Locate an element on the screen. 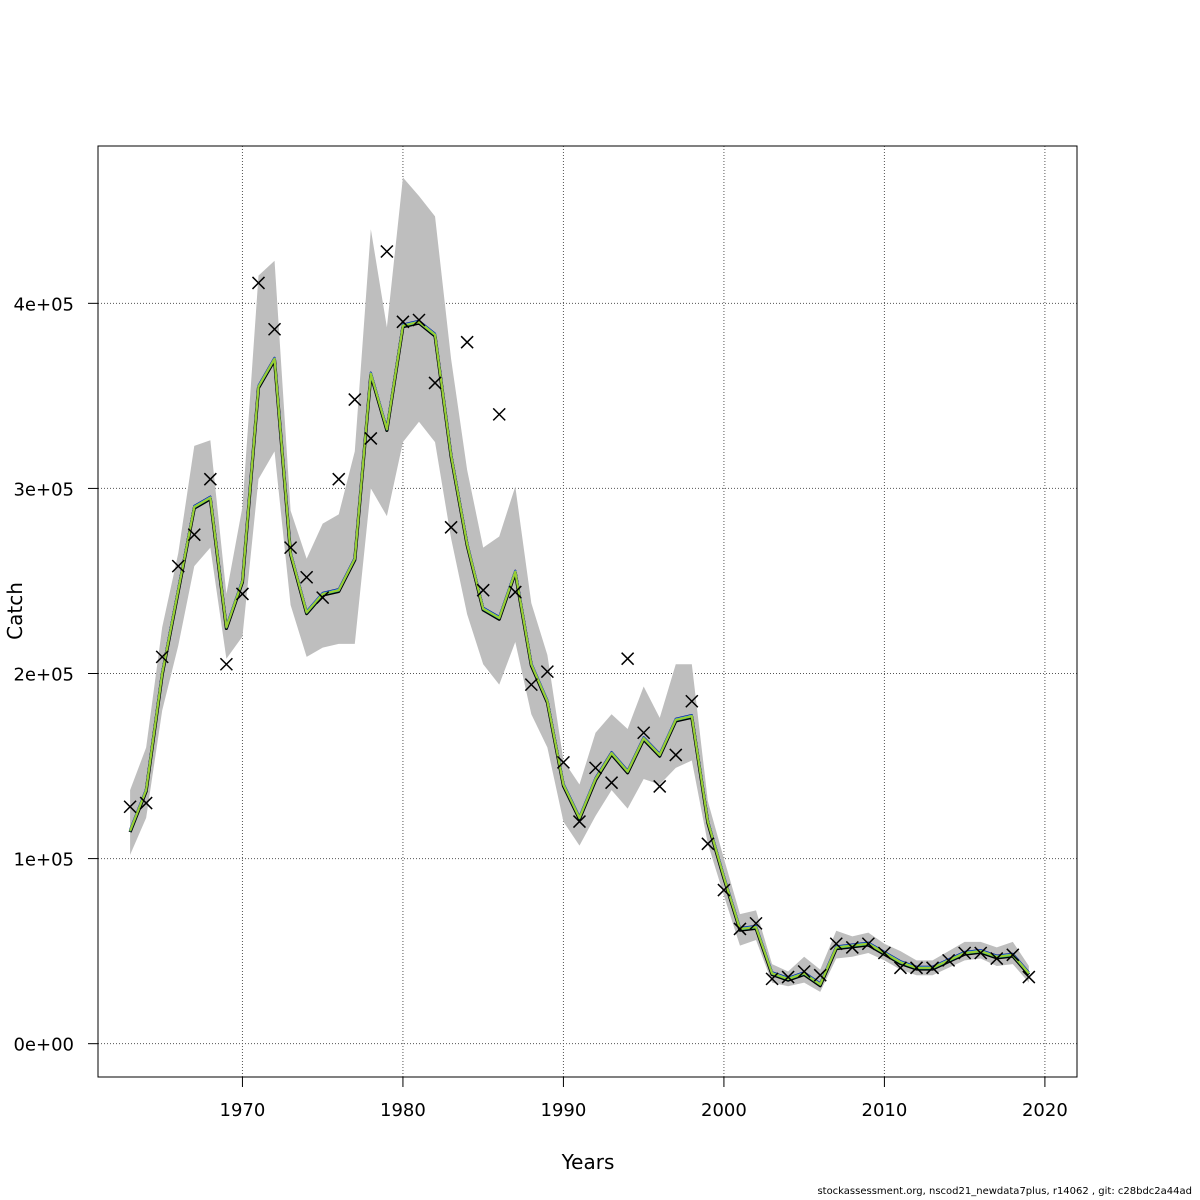 The height and width of the screenshot is (1200, 1200). y-axis-title: Catch is located at coordinates (15, 611).